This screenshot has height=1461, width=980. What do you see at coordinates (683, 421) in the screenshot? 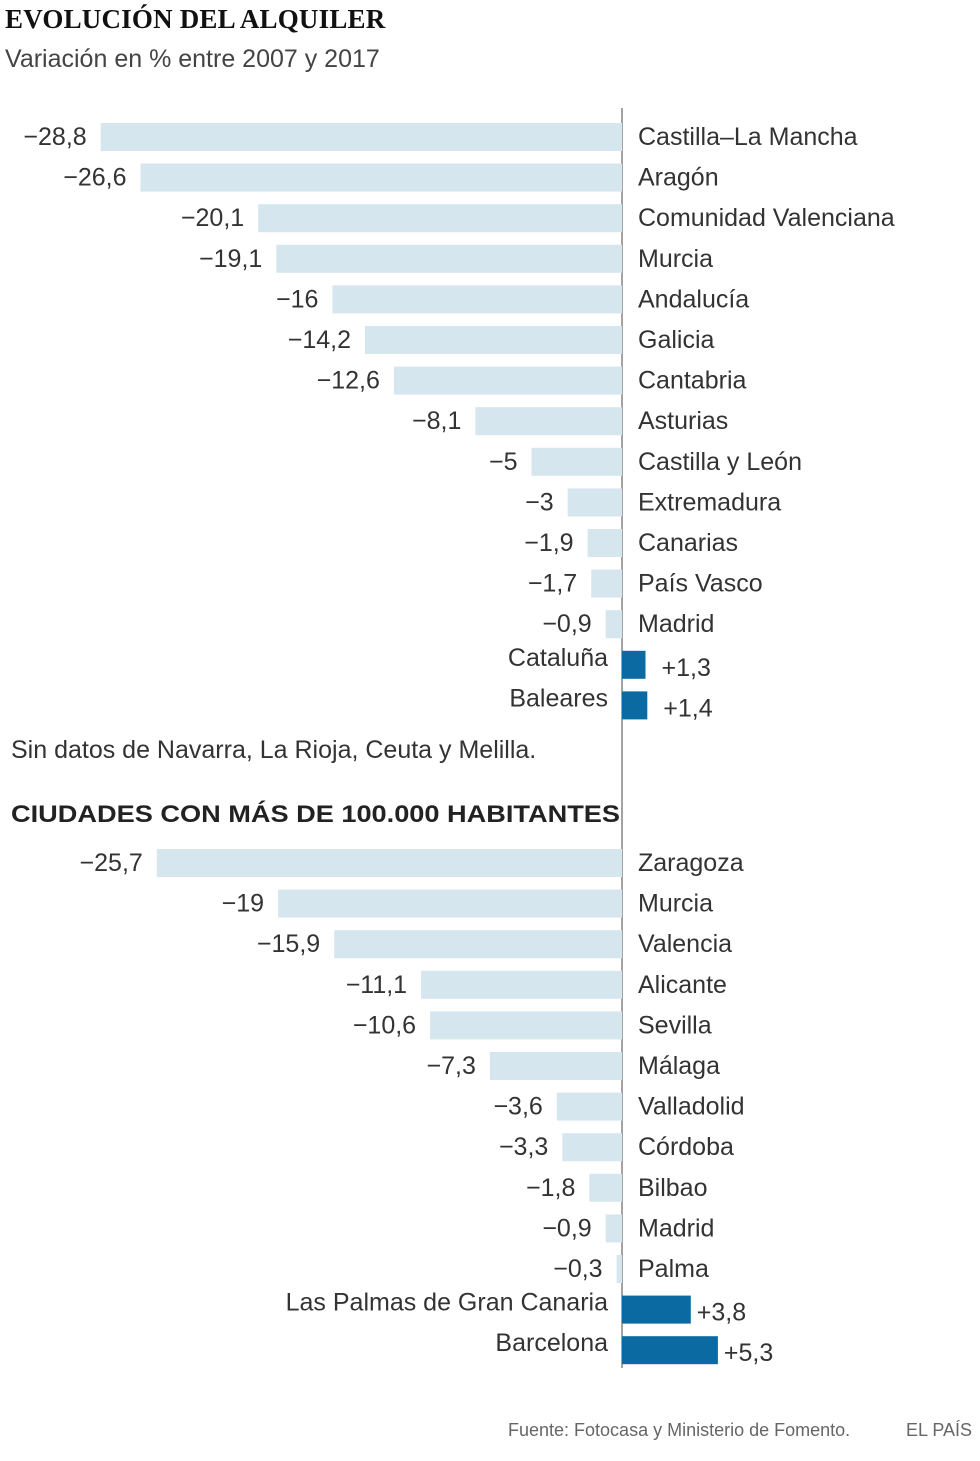
I see `category-label: Asturias` at bounding box center [683, 421].